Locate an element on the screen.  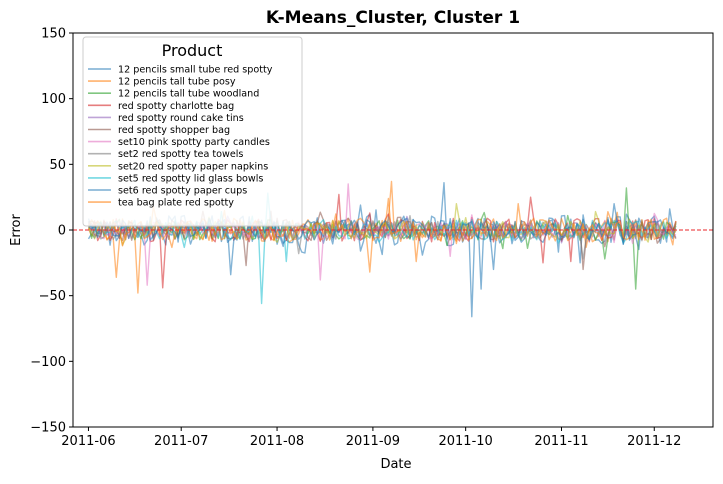
legend-label: set2 red spotty tea towels is located at coordinates (180, 154).